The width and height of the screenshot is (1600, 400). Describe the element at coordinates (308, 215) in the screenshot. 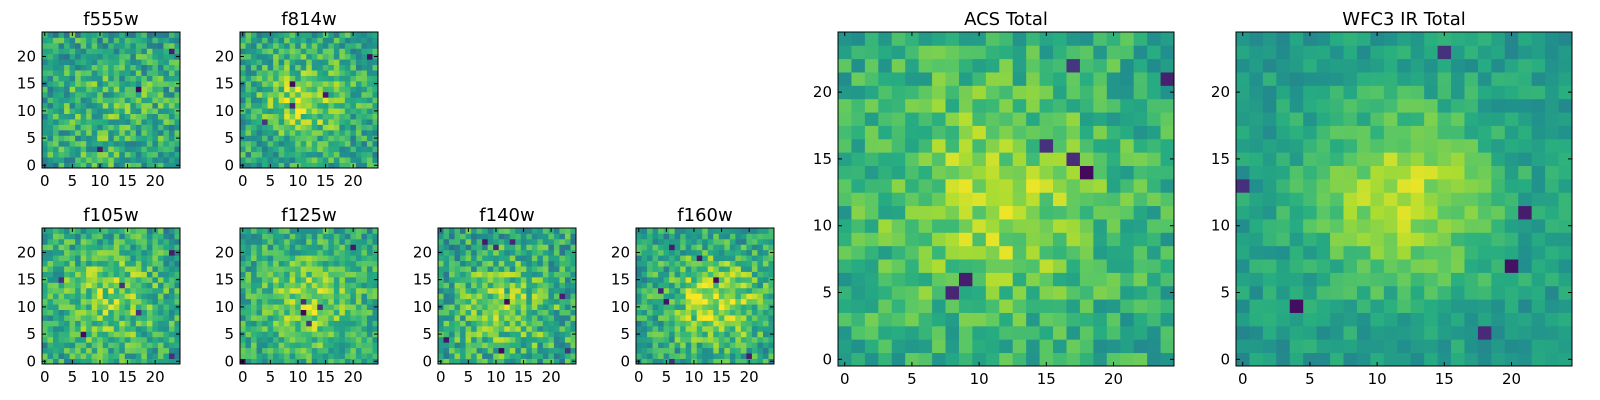

I see `chart-title: f125w` at that location.